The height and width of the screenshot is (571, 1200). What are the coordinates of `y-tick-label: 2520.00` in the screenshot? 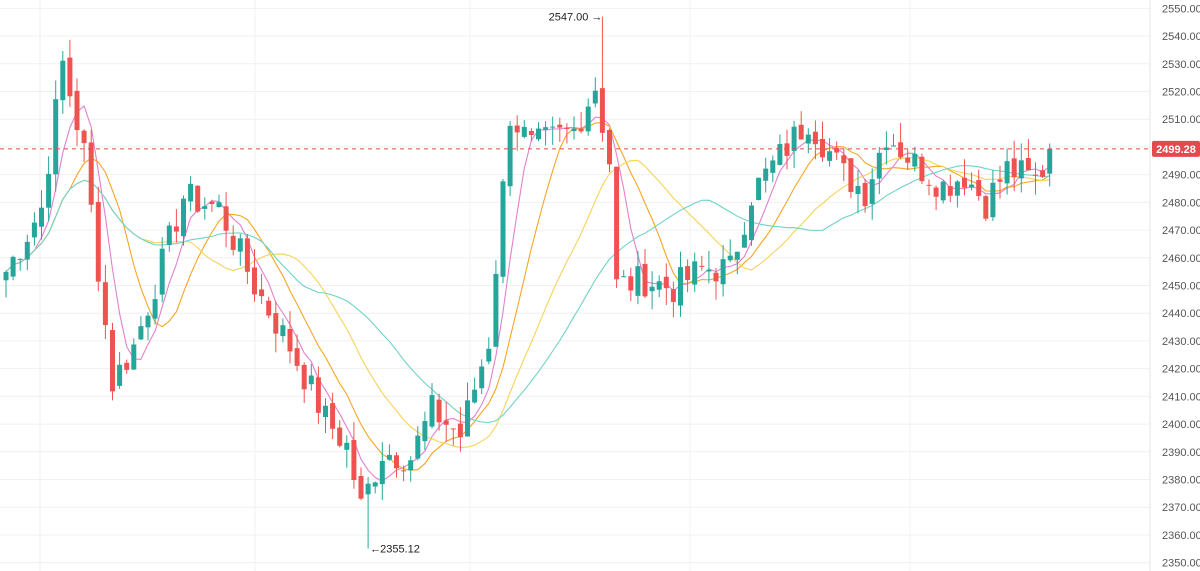 It's located at (1181, 92).